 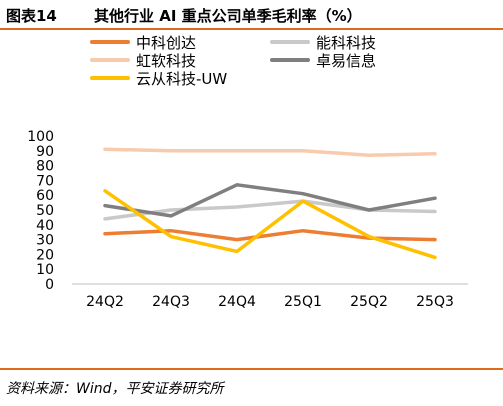 I want to click on figure-header: 图表14 其他行业 AI 重点公司单季毛利率（%）, so click(x=251, y=15).